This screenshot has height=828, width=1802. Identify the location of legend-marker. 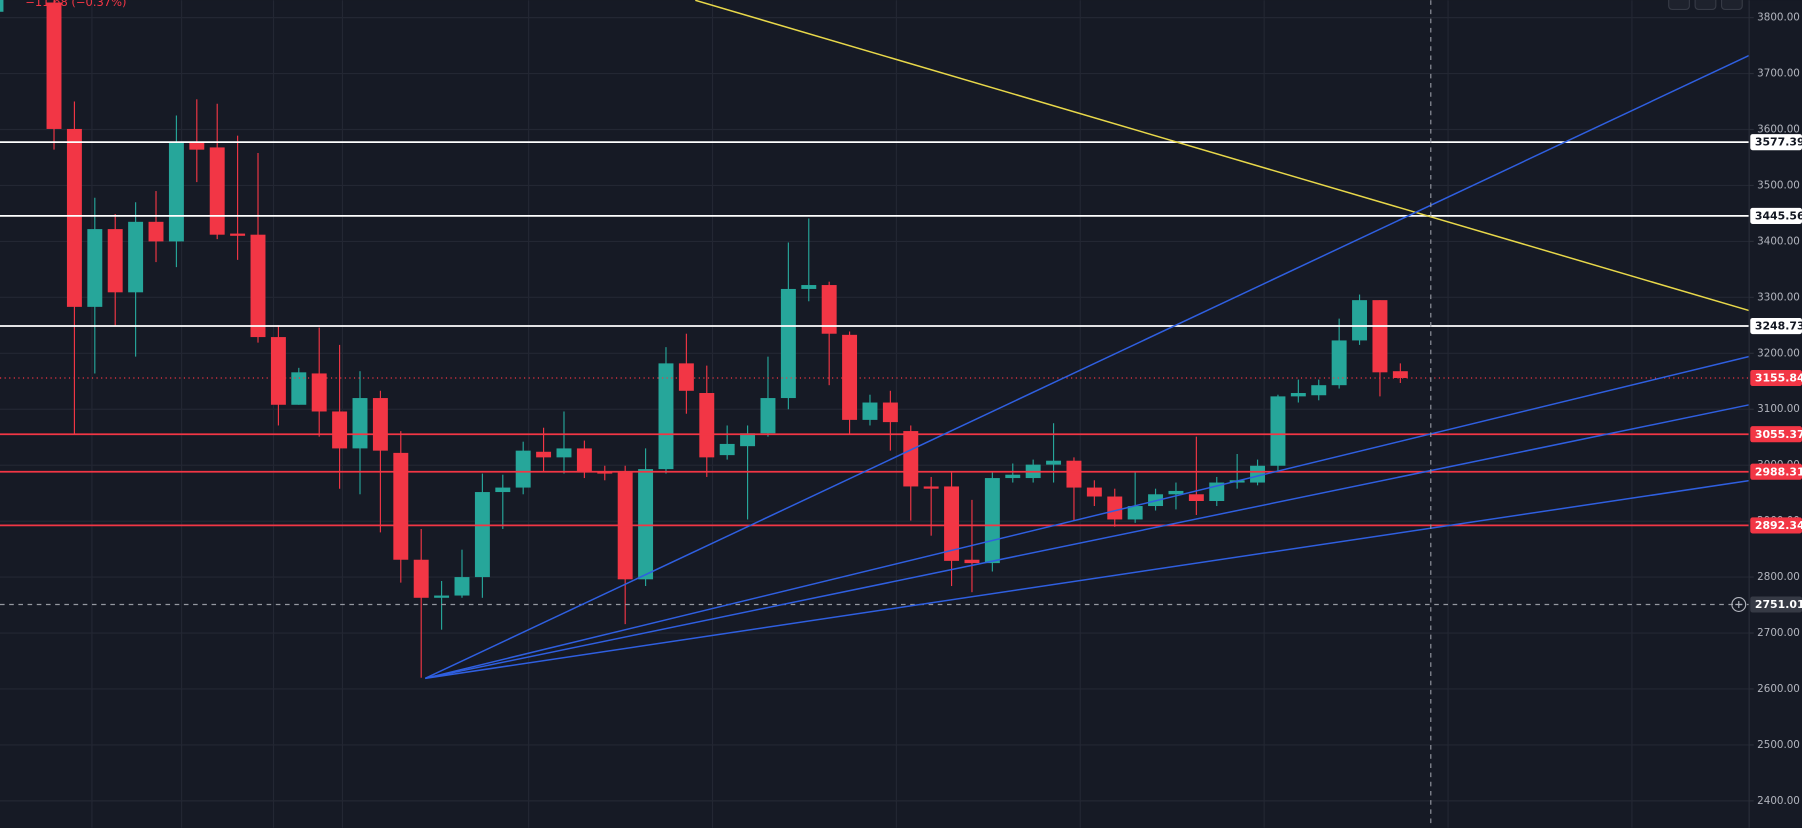
(2, 6).